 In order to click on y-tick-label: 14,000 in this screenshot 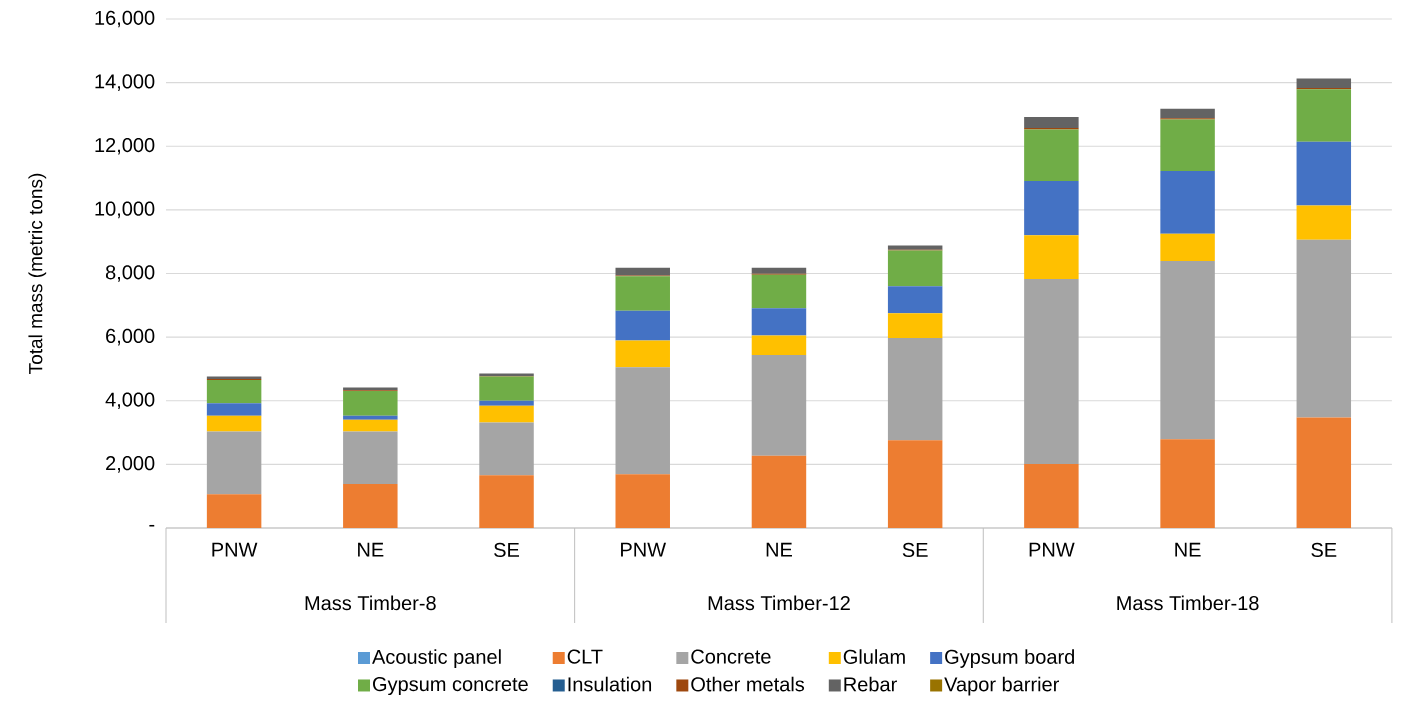, I will do `click(125, 82)`.